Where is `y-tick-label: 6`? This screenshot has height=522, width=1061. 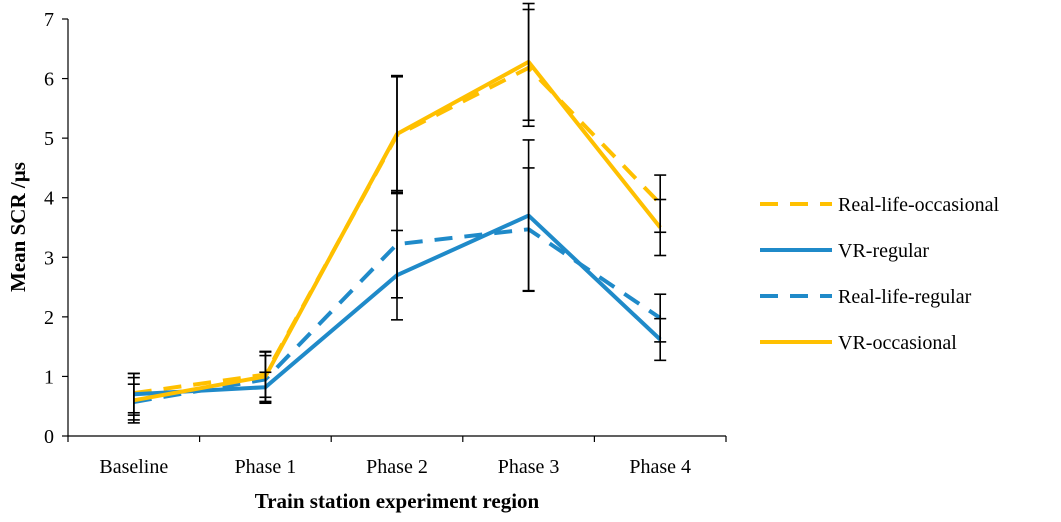
y-tick-label: 6 is located at coordinates (49, 80).